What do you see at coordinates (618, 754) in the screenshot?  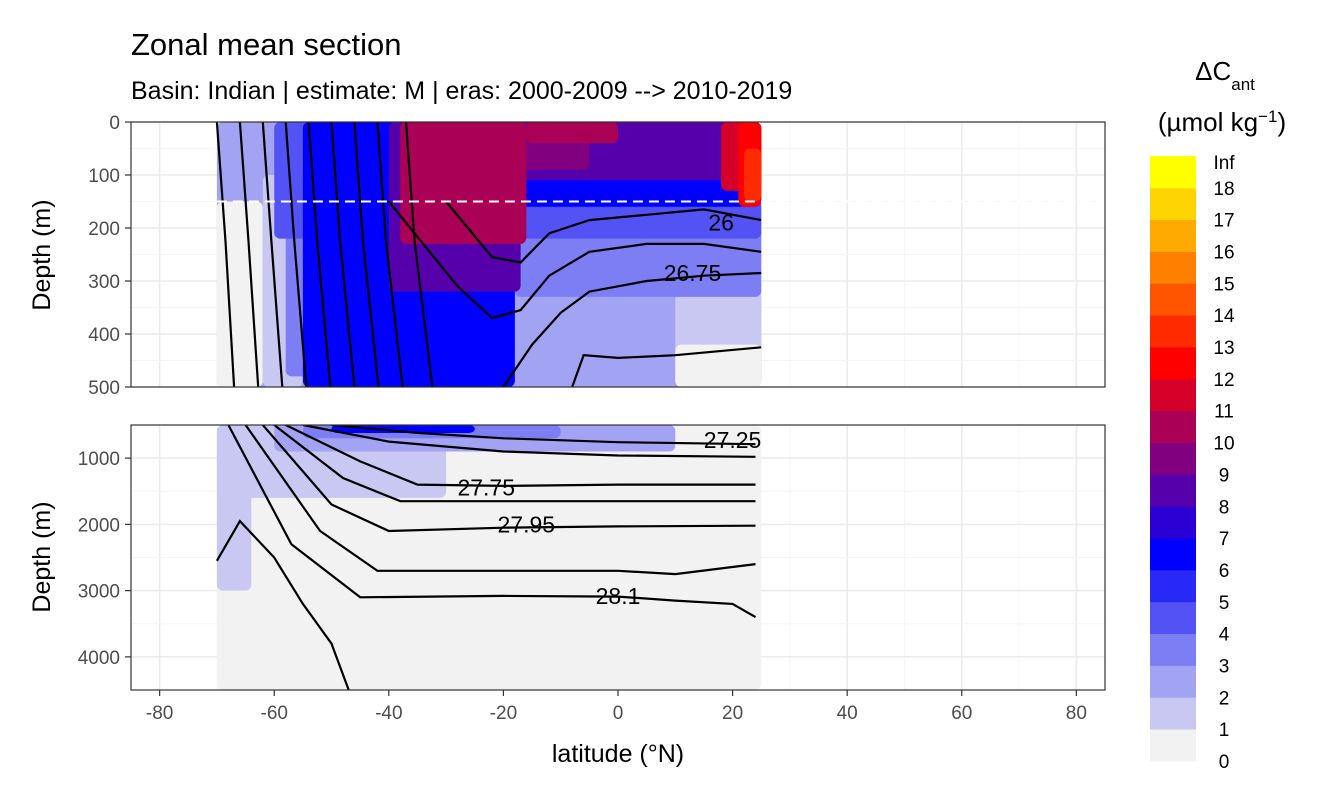 I see `x-axis-label: latitude (°N)` at bounding box center [618, 754].